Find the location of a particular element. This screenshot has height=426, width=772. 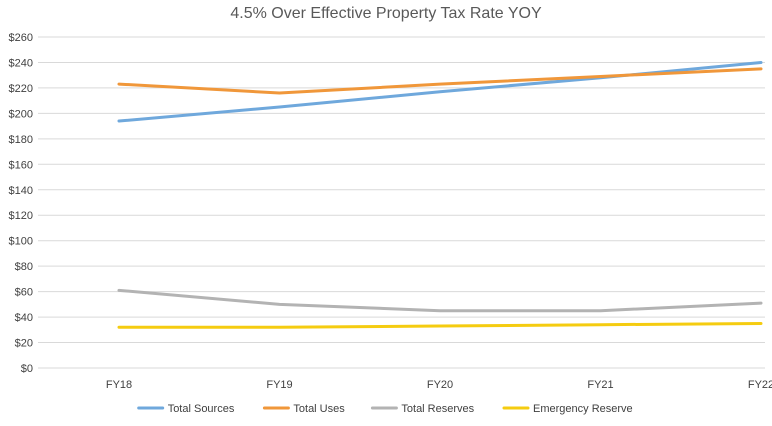

legend-label: Total Sources is located at coordinates (201, 409).